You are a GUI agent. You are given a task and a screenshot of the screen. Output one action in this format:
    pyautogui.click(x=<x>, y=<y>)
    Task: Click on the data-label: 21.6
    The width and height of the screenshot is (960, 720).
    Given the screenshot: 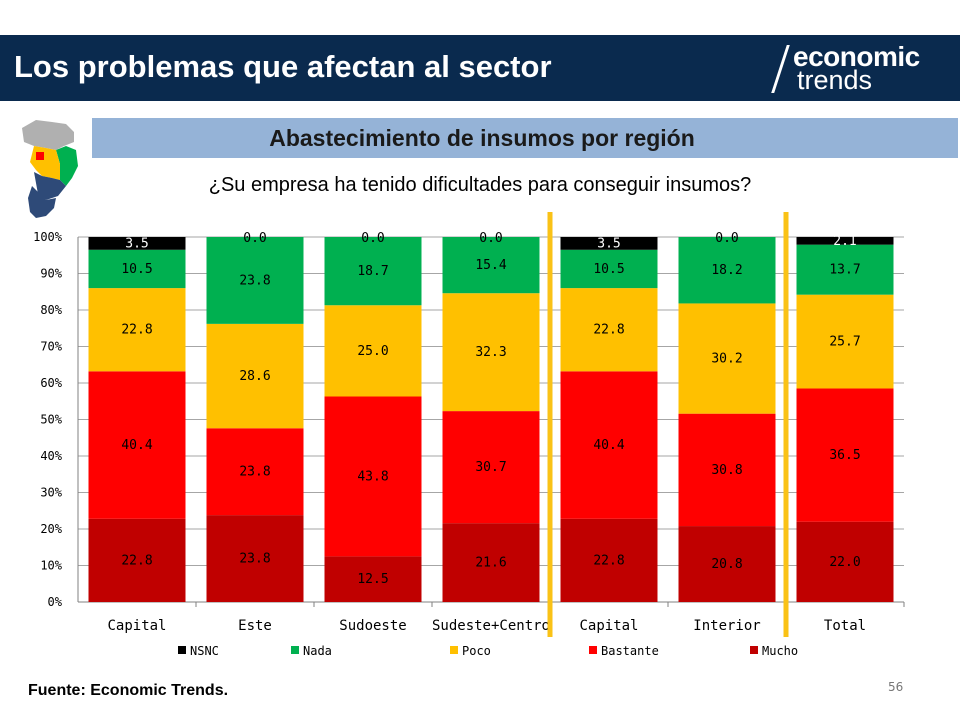 What is the action you would take?
    pyautogui.click(x=490, y=563)
    